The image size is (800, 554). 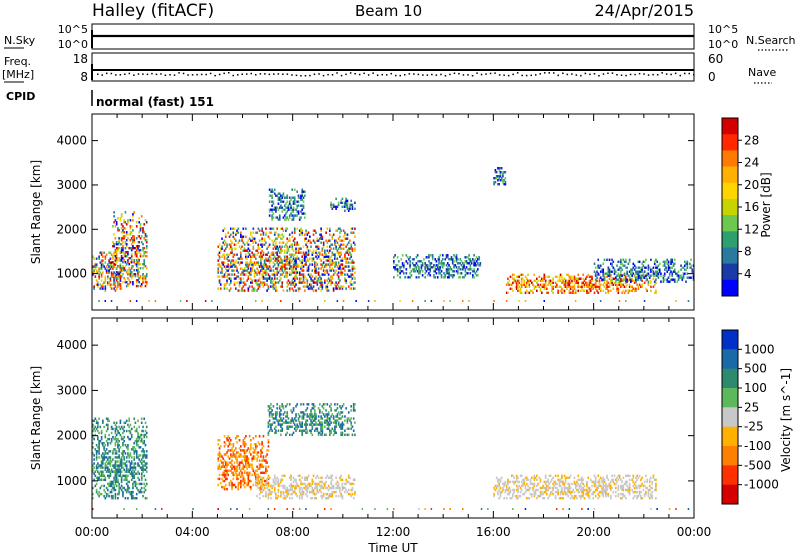 What do you see at coordinates (18, 74) in the screenshot?
I see `freq-label-2: [MHz]` at bounding box center [18, 74].